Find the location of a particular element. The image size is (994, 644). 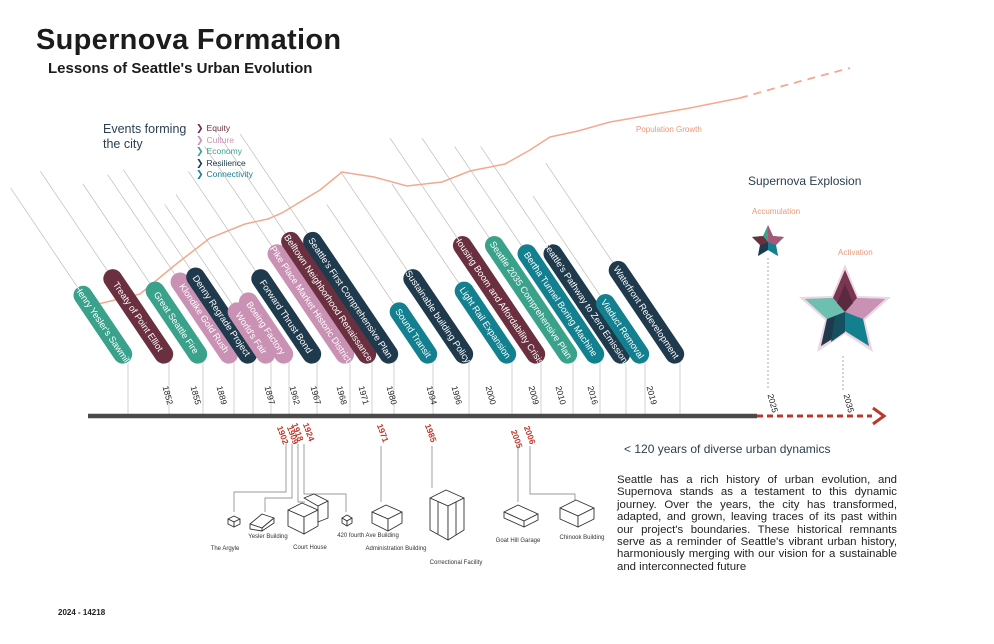

building-label: Court House is located at coordinates (310, 548).